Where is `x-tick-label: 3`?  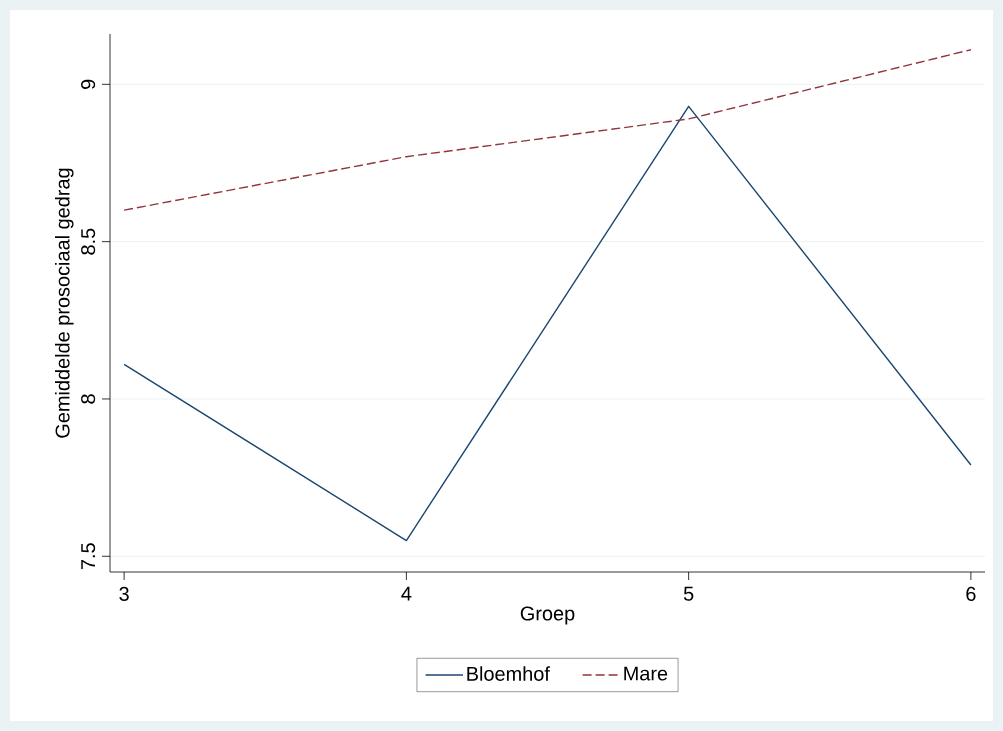 x-tick-label: 3 is located at coordinates (124, 593).